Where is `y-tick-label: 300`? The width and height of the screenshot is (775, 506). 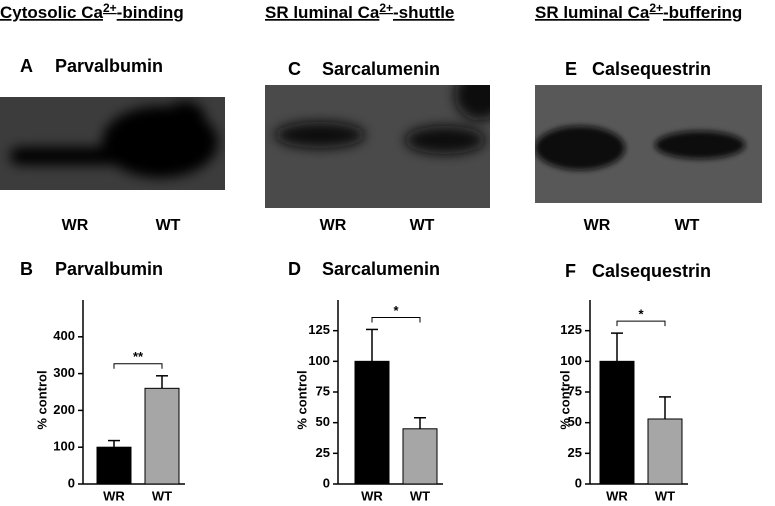 y-tick-label: 300 is located at coordinates (64, 372).